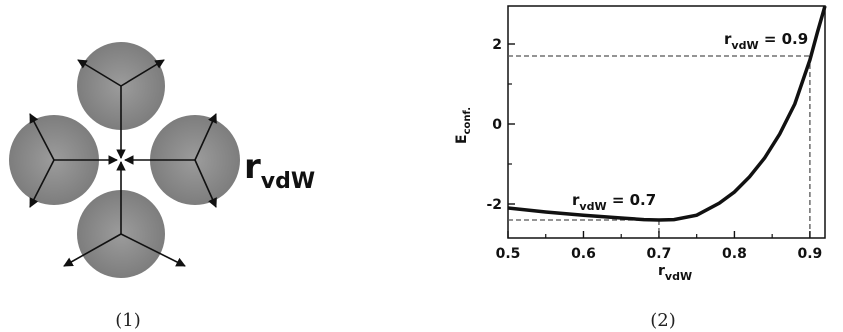 This screenshot has width=843, height=332. I want to click on arrow-bottom-down-right, so click(153, 250).